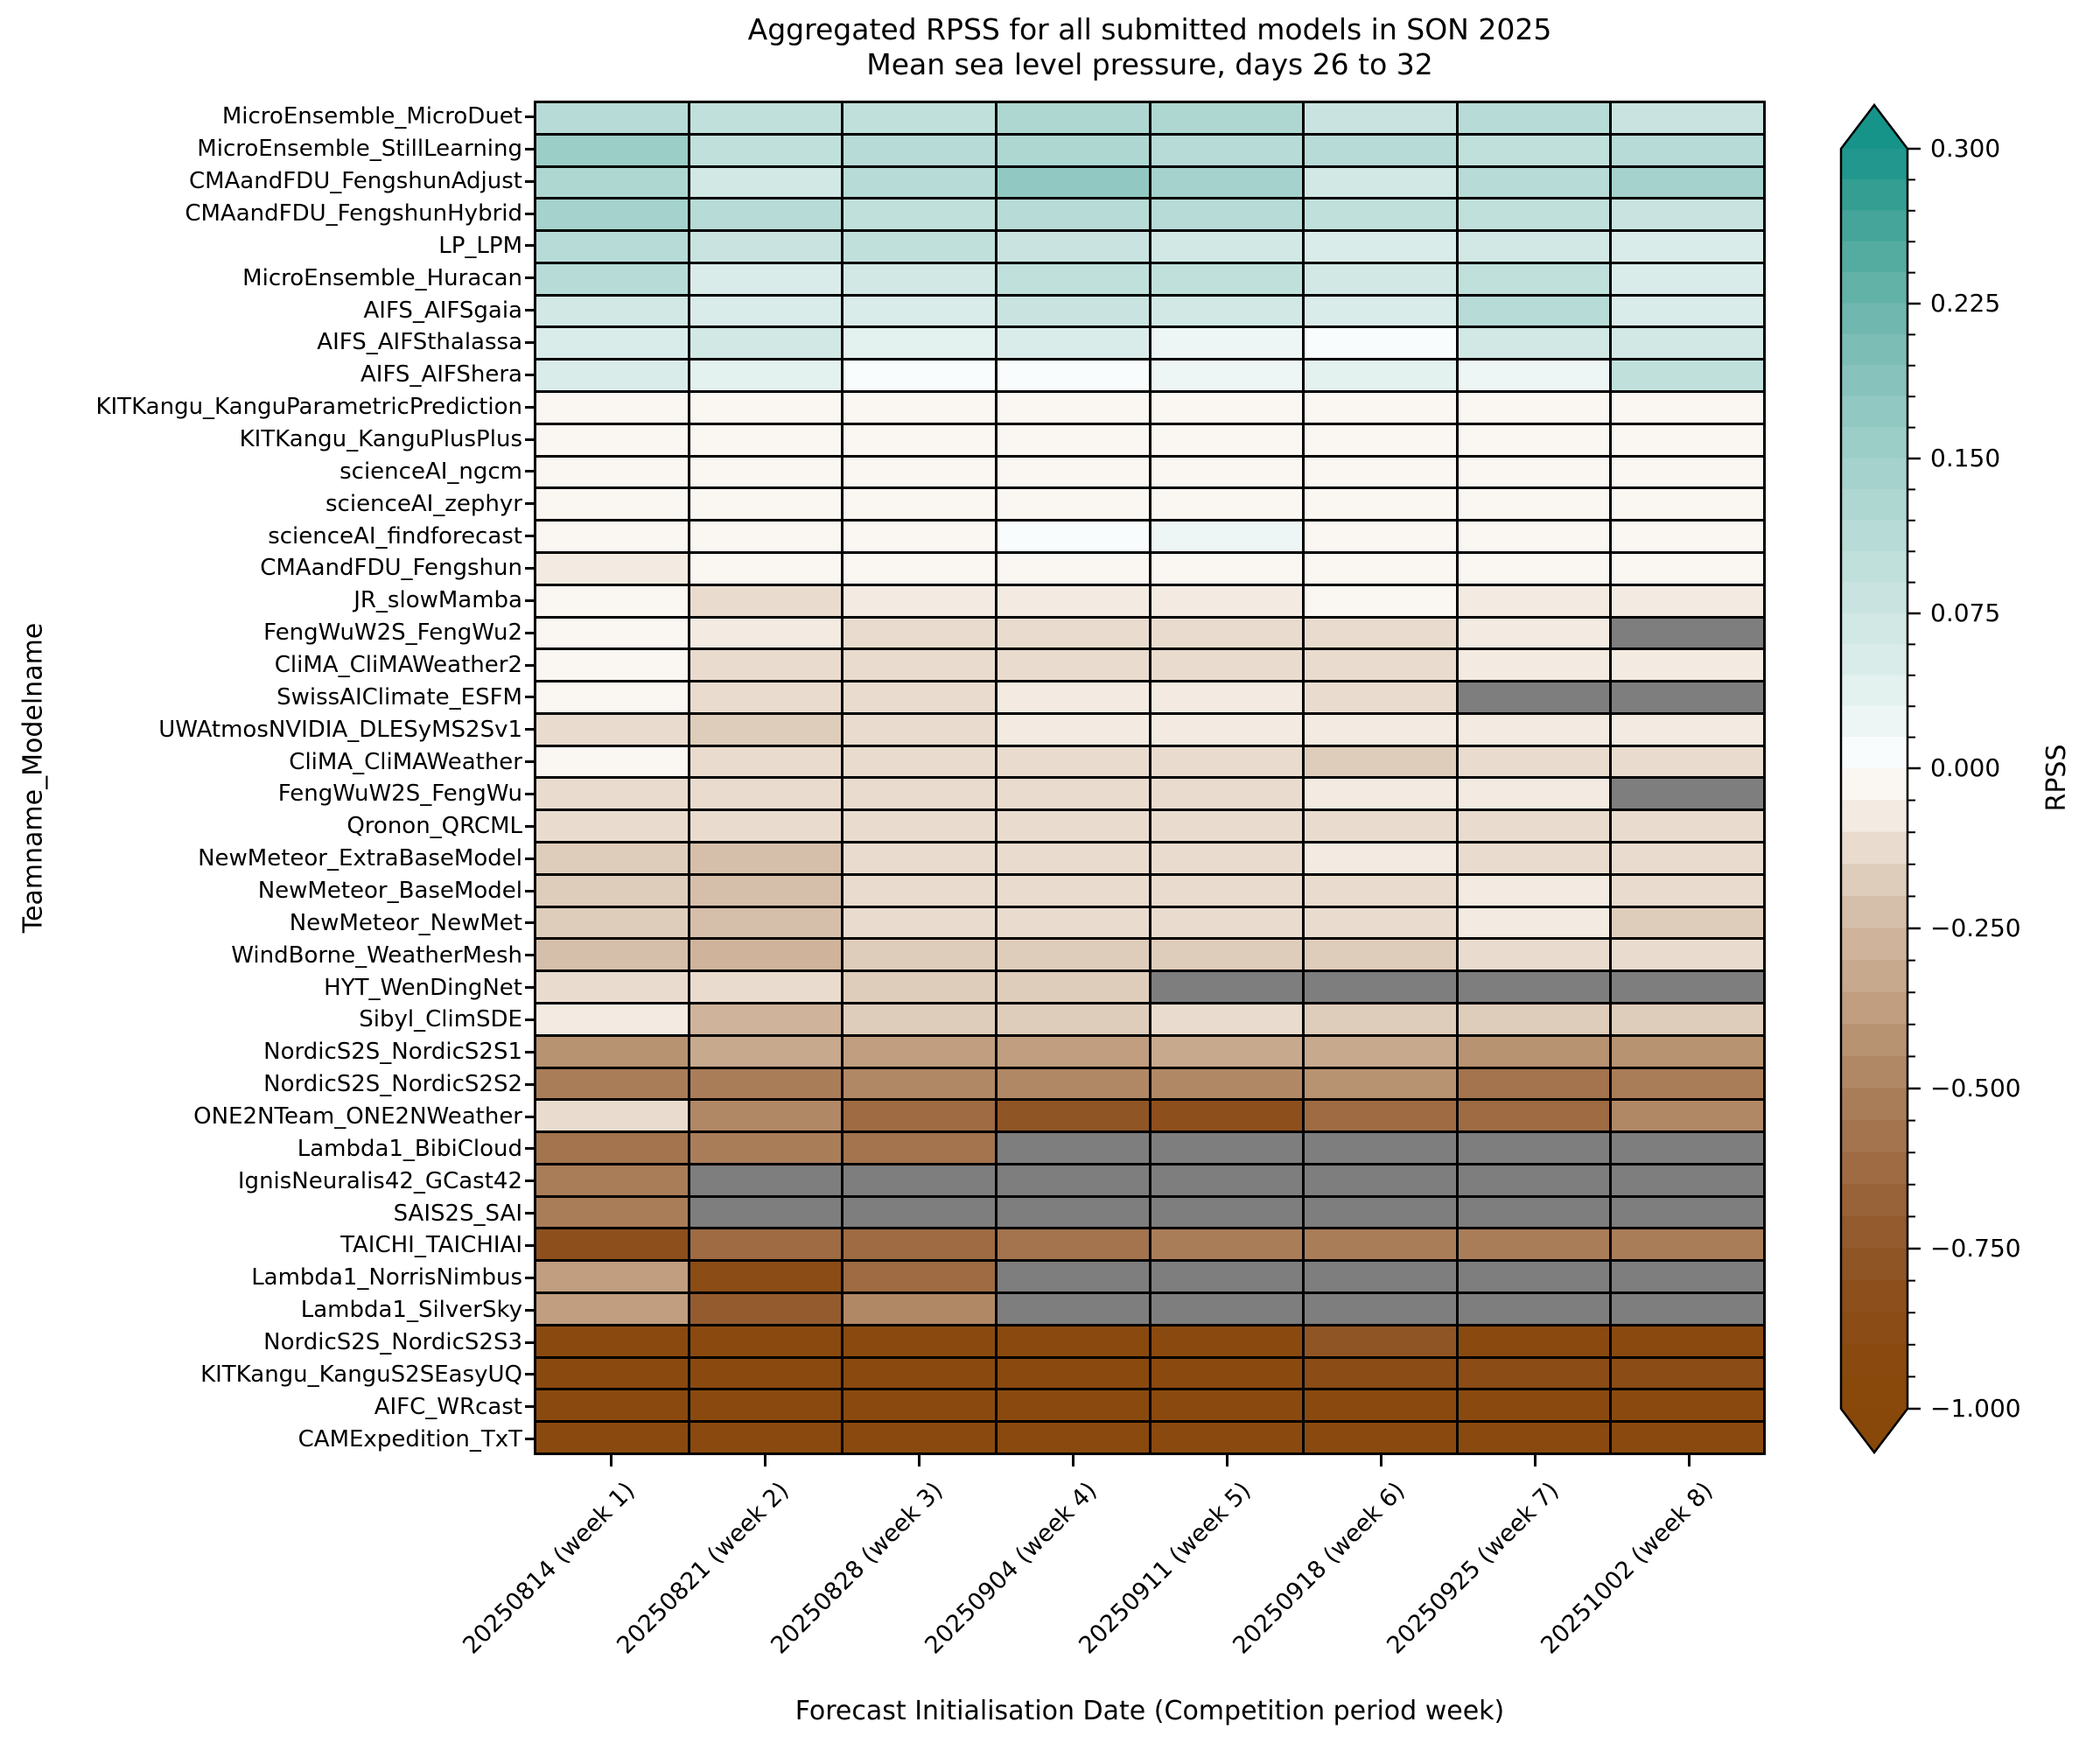 This screenshot has width=2100, height=1750. What do you see at coordinates (549, 1568) in the screenshot?
I see `x-tick-label: 20250814 (week 1)` at bounding box center [549, 1568].